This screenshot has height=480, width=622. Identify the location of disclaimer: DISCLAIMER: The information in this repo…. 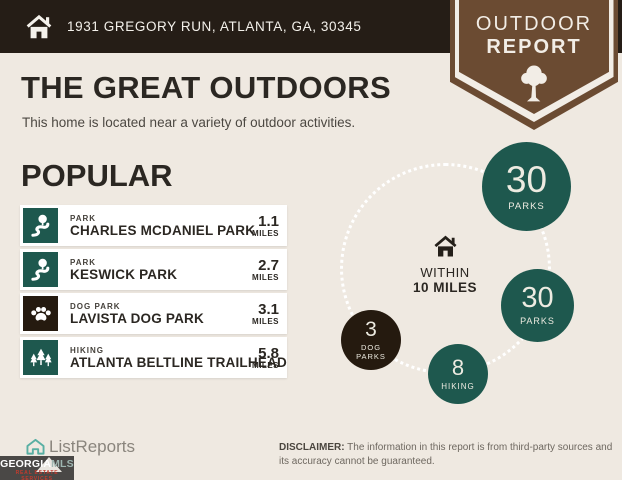
(446, 455).